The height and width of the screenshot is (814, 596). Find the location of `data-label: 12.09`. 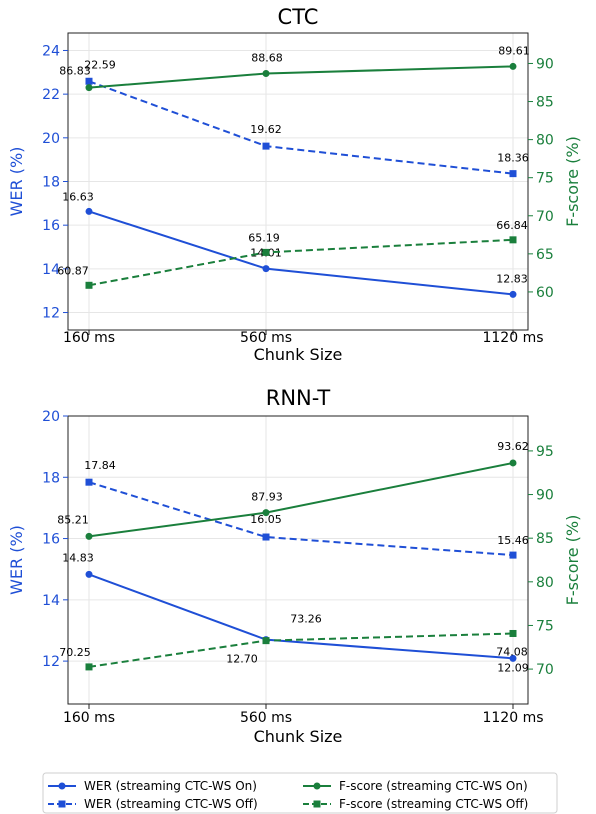

data-label: 12.09 is located at coordinates (513, 667).